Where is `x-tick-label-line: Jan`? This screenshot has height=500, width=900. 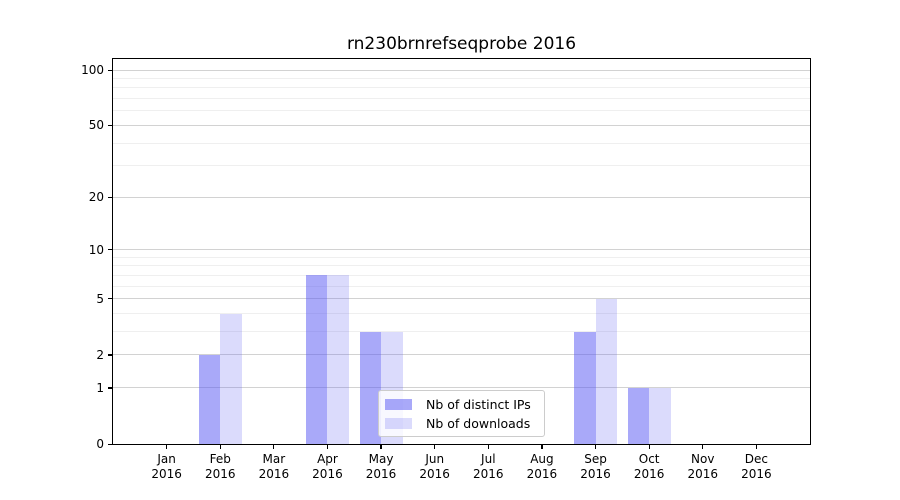
x-tick-label-line: Jan is located at coordinates (166, 459).